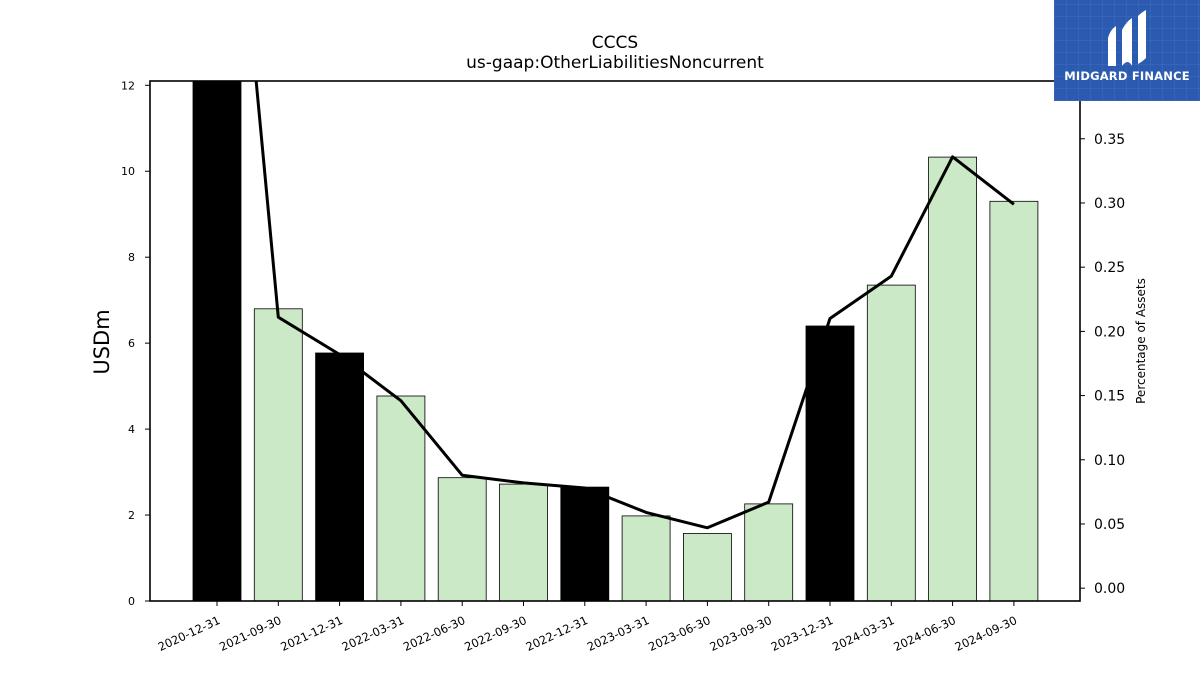 This screenshot has width=1200, height=675. Describe the element at coordinates (802, 633) in the screenshot. I see `x-tick-label: 2023-12-31` at that location.